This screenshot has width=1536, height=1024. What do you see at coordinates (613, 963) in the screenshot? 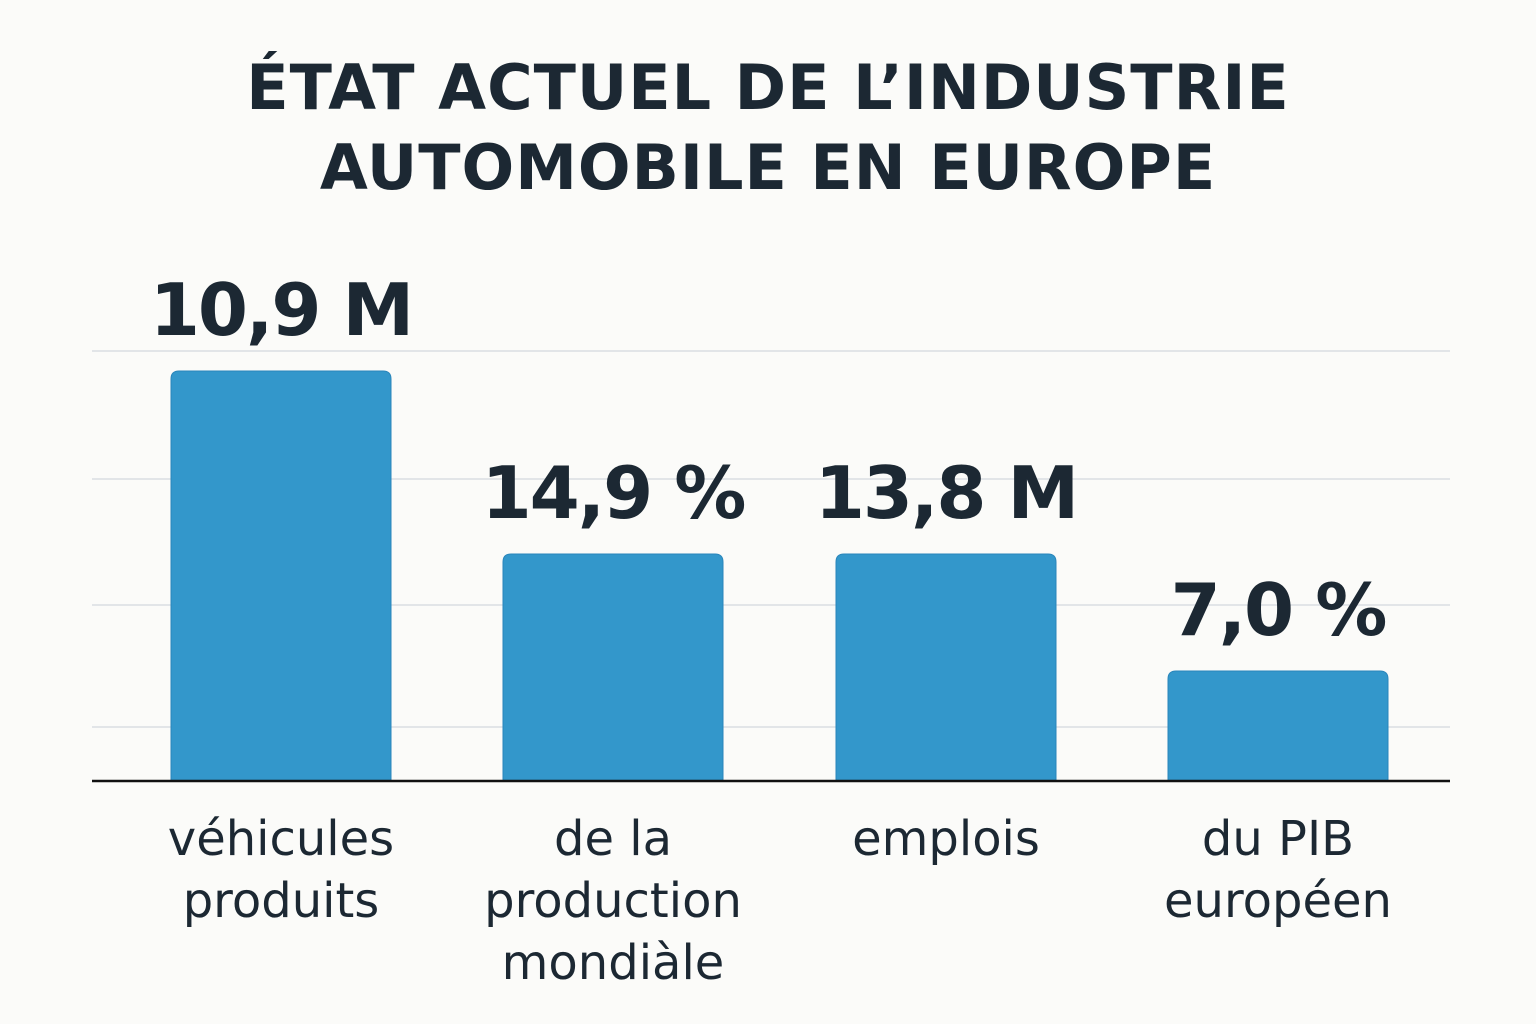
I see `category-label: mondiàle` at bounding box center [613, 963].